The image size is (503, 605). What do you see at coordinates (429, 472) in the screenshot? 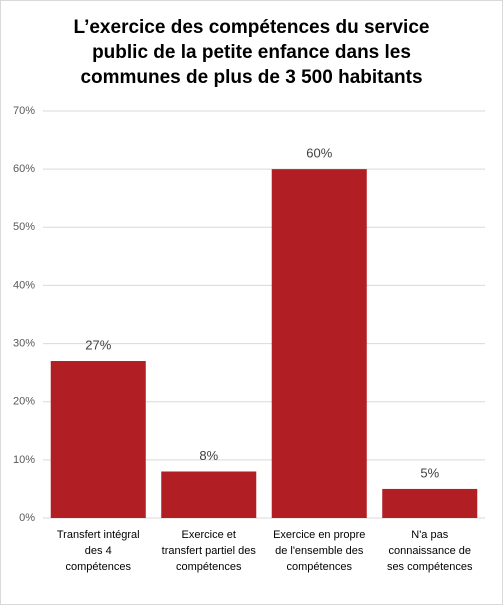
I see `data-label: 5%` at bounding box center [429, 472].